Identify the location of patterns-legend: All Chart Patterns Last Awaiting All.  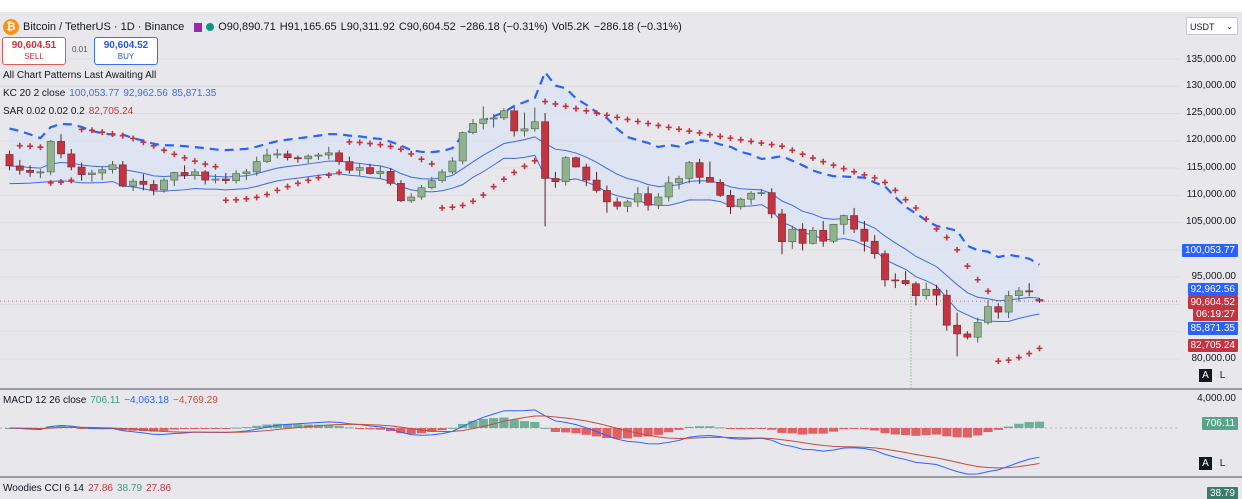
(80, 75).